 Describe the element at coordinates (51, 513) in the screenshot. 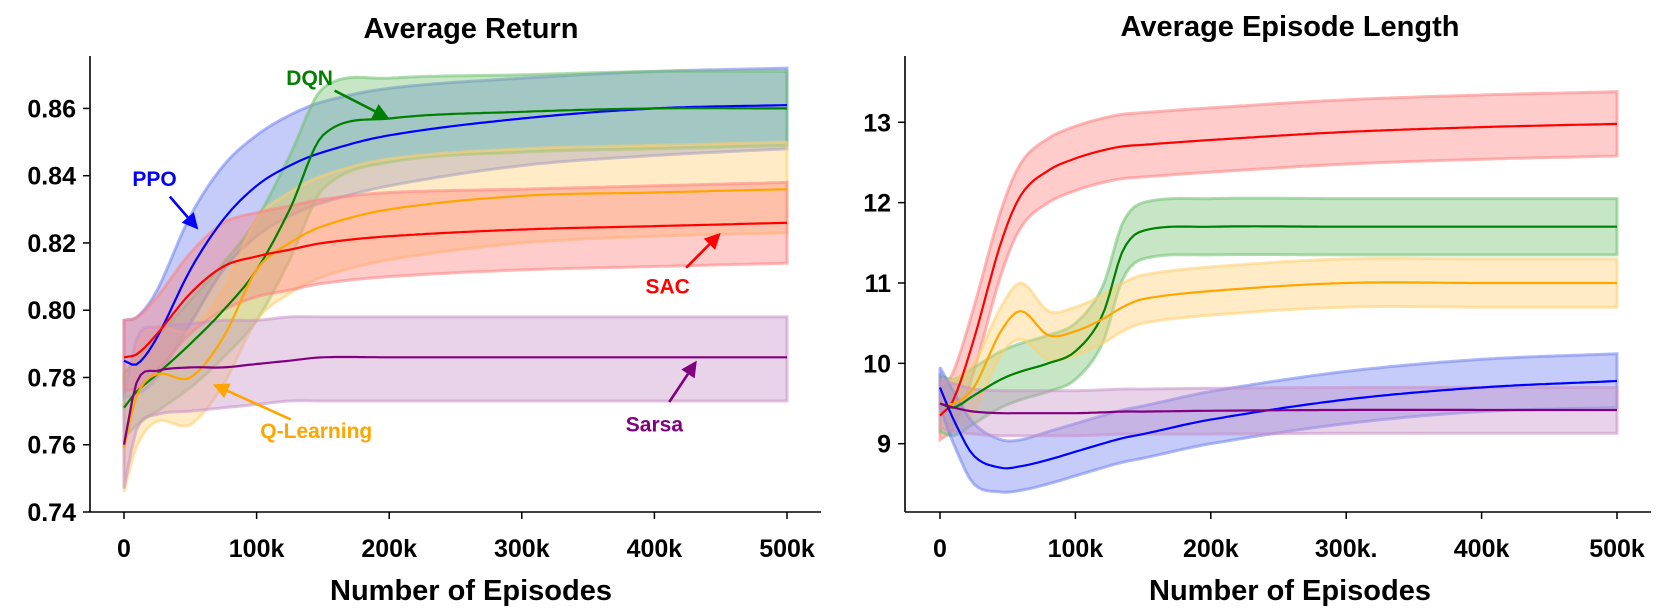

I see `y-tick-label: 0.74` at that location.